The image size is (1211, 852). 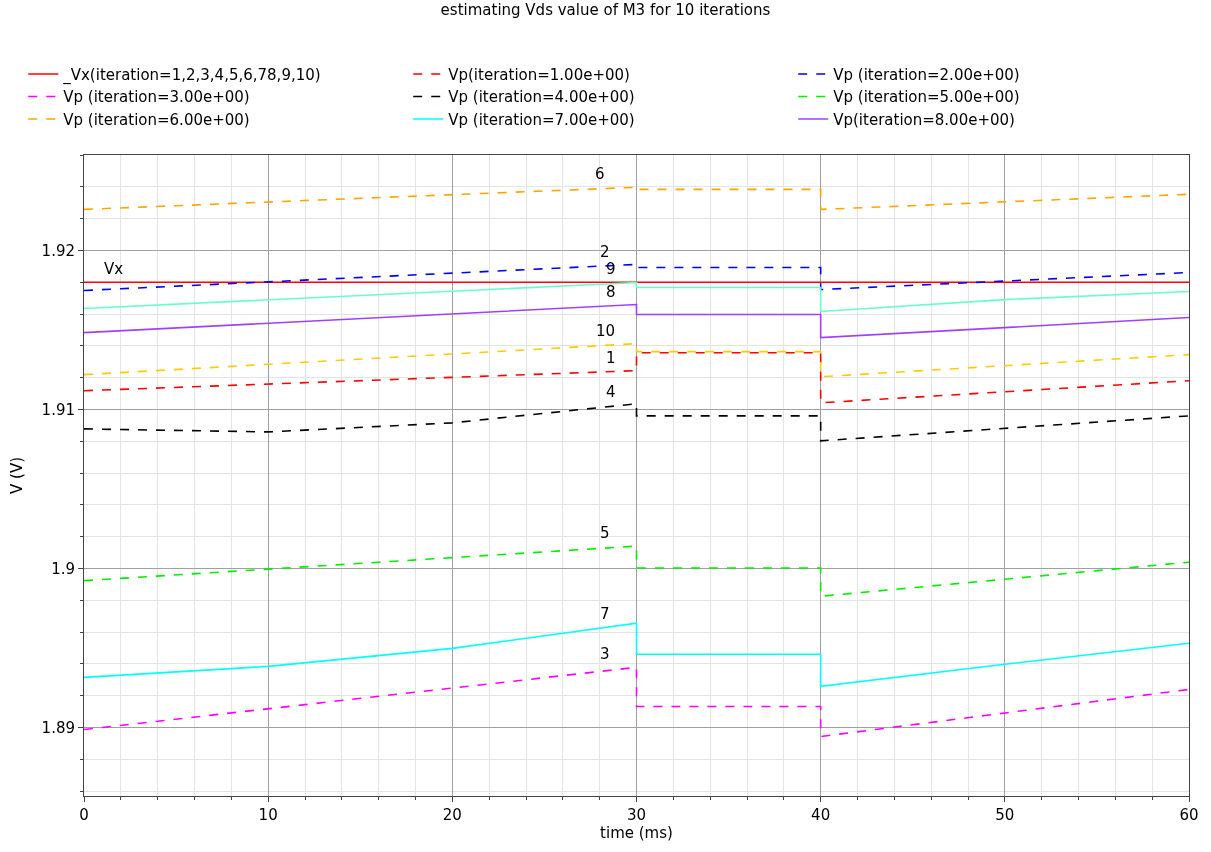 I want to click on y-tick-label: 1.9, so click(x=63, y=568).